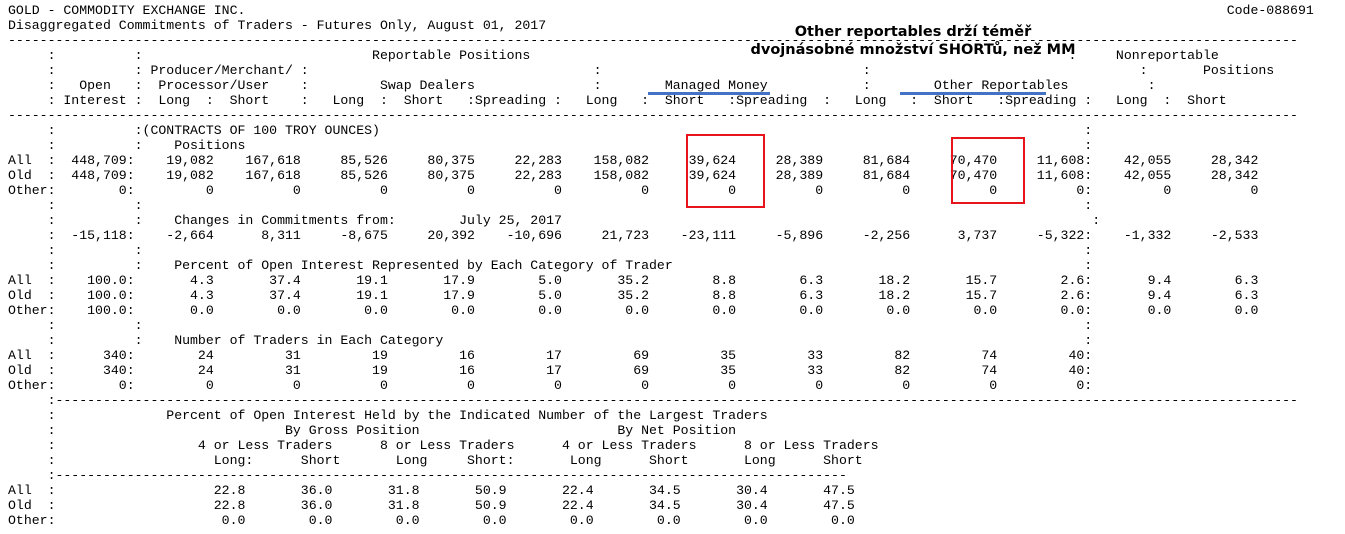 This screenshot has width=1345, height=534. Describe the element at coordinates (613, 55) in the screenshot. I see `report-line: : : Reportable Positions : Nonreportable` at that location.